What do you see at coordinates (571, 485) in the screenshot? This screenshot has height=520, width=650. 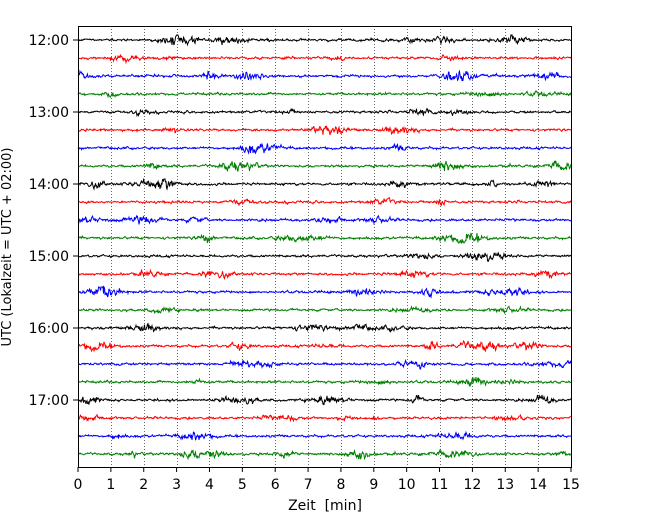 I see `x-tick-label: 15` at bounding box center [571, 485].